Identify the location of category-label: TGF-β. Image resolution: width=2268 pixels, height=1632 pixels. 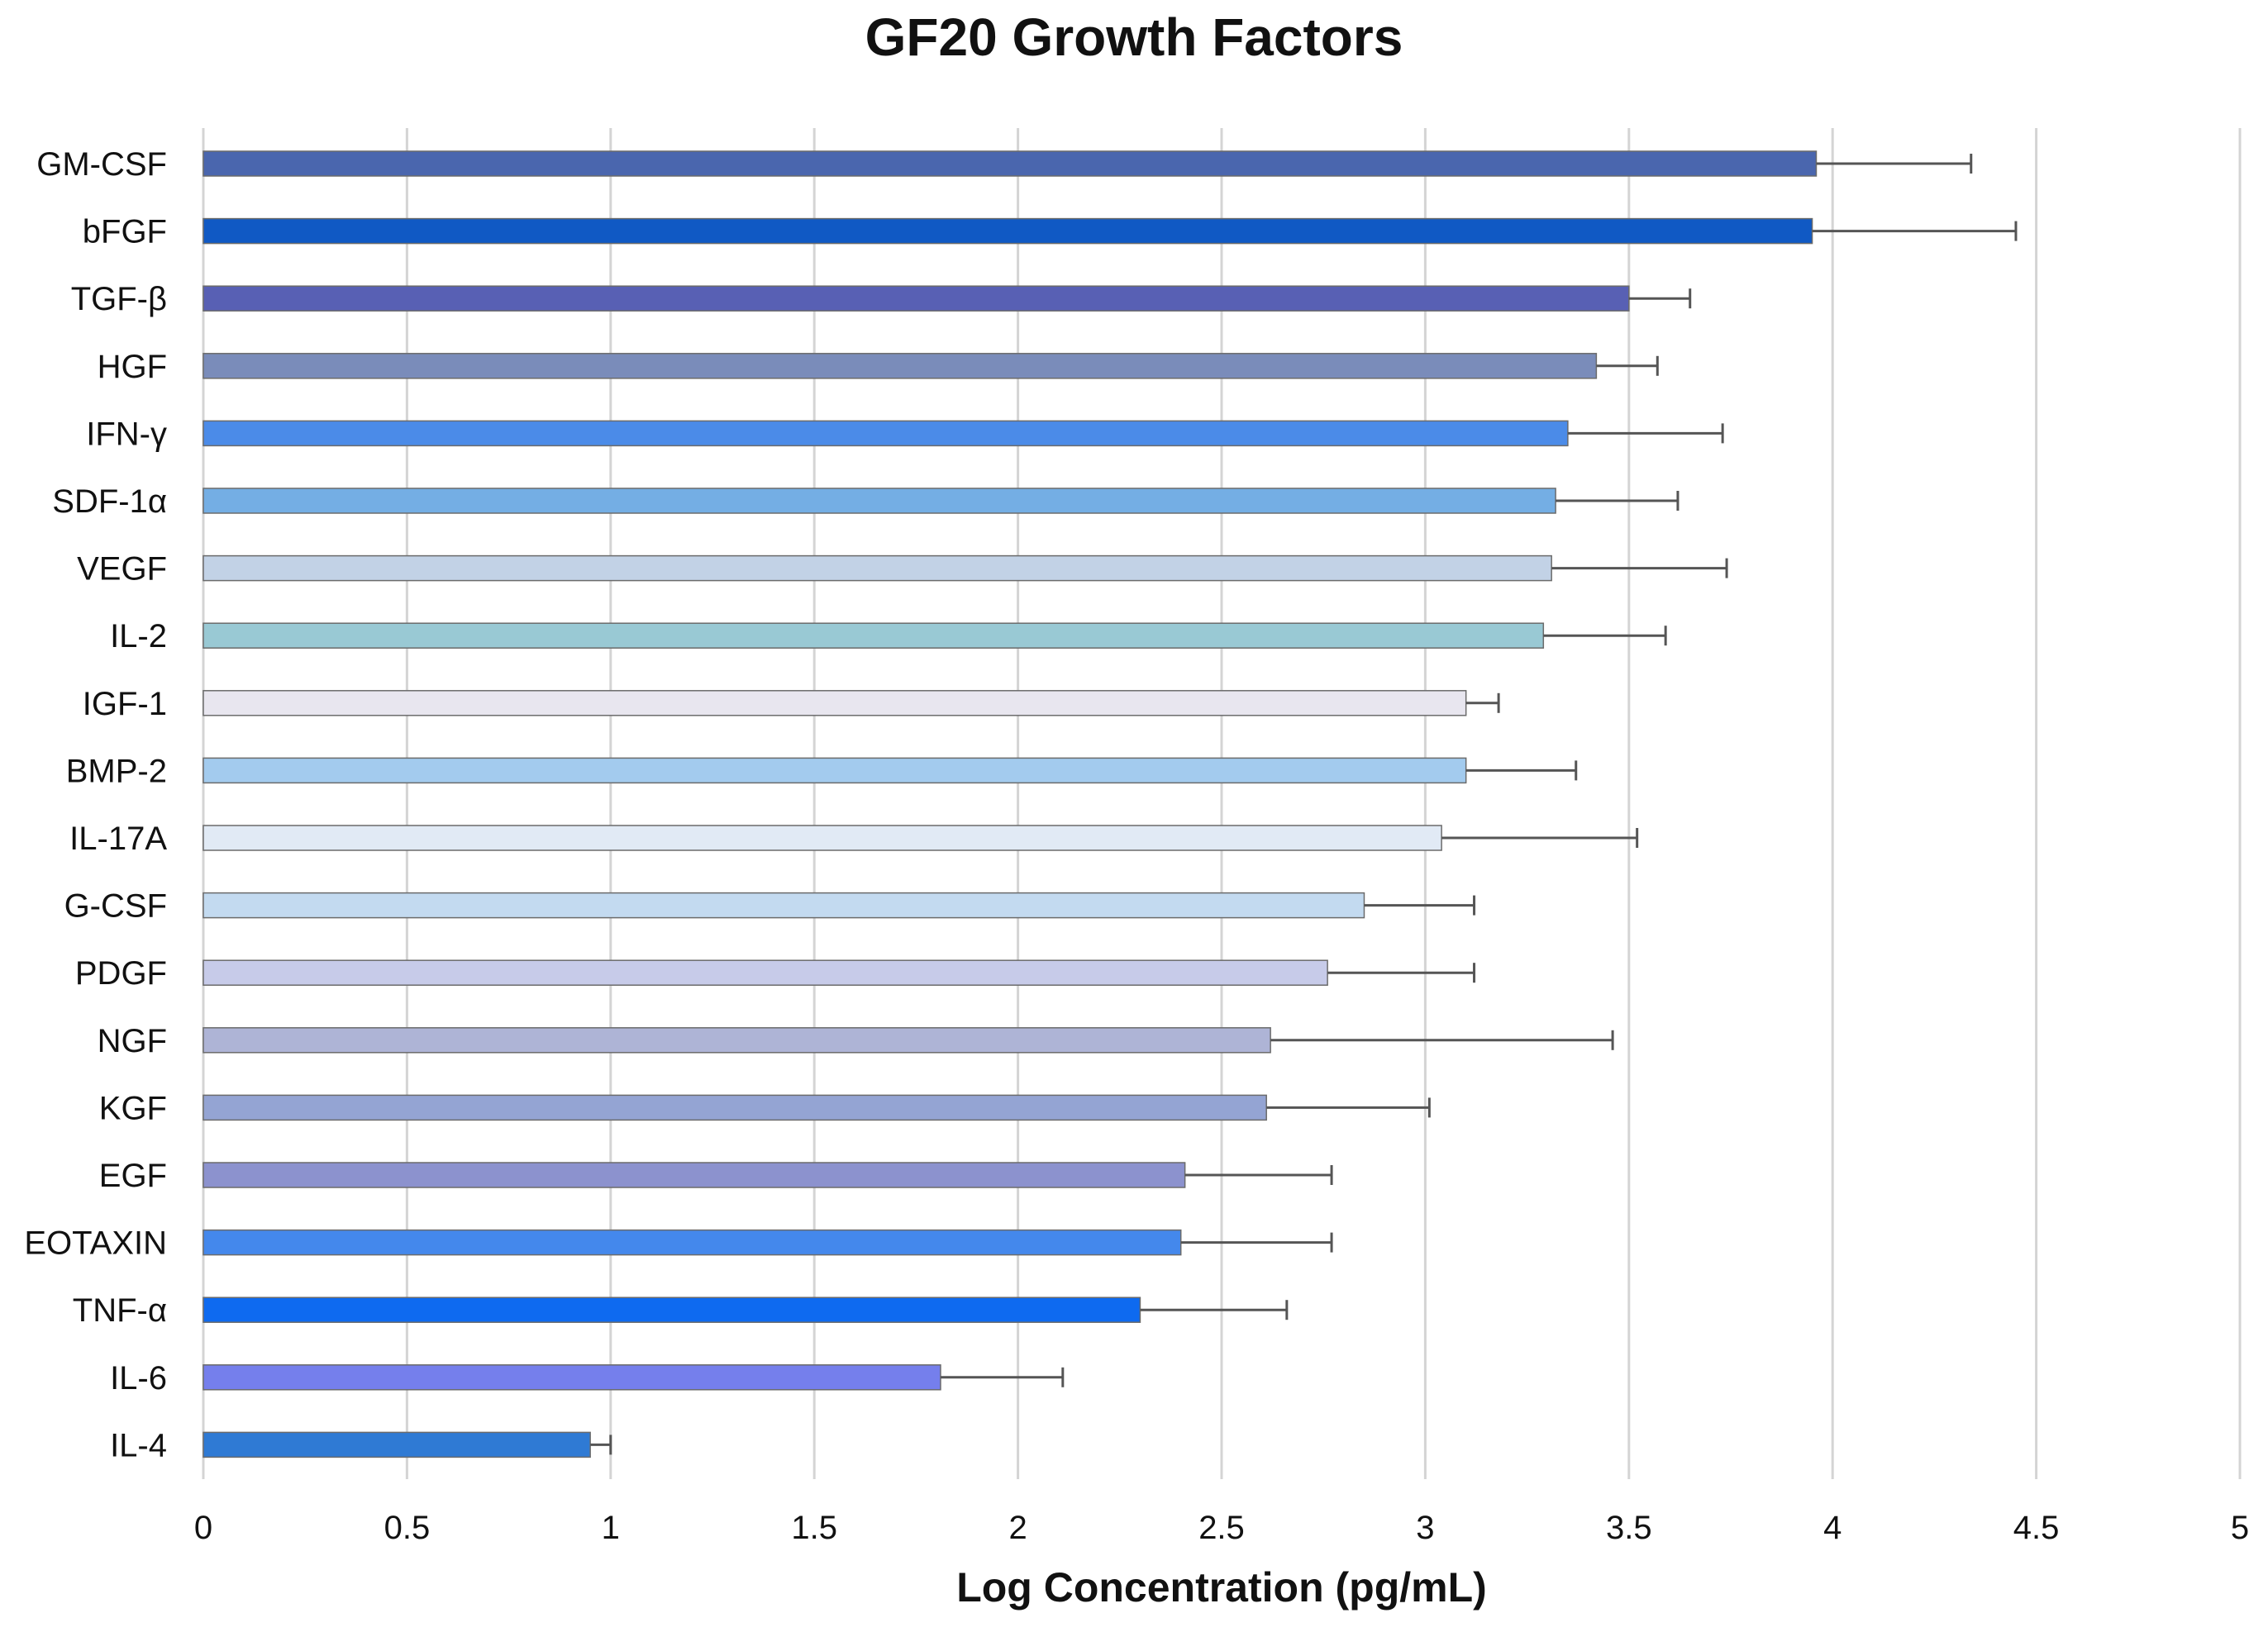
(119, 299).